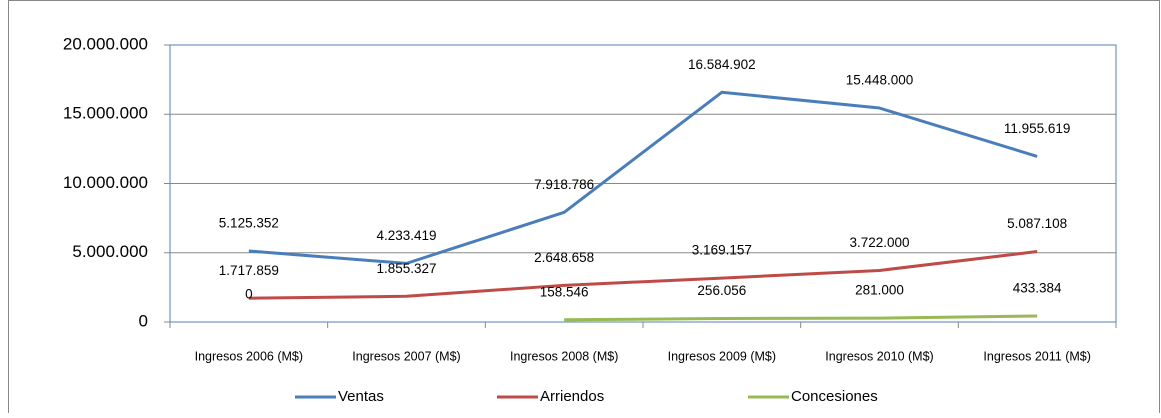  What do you see at coordinates (564, 184) in the screenshot?
I see `value-label: 7.918.786` at bounding box center [564, 184].